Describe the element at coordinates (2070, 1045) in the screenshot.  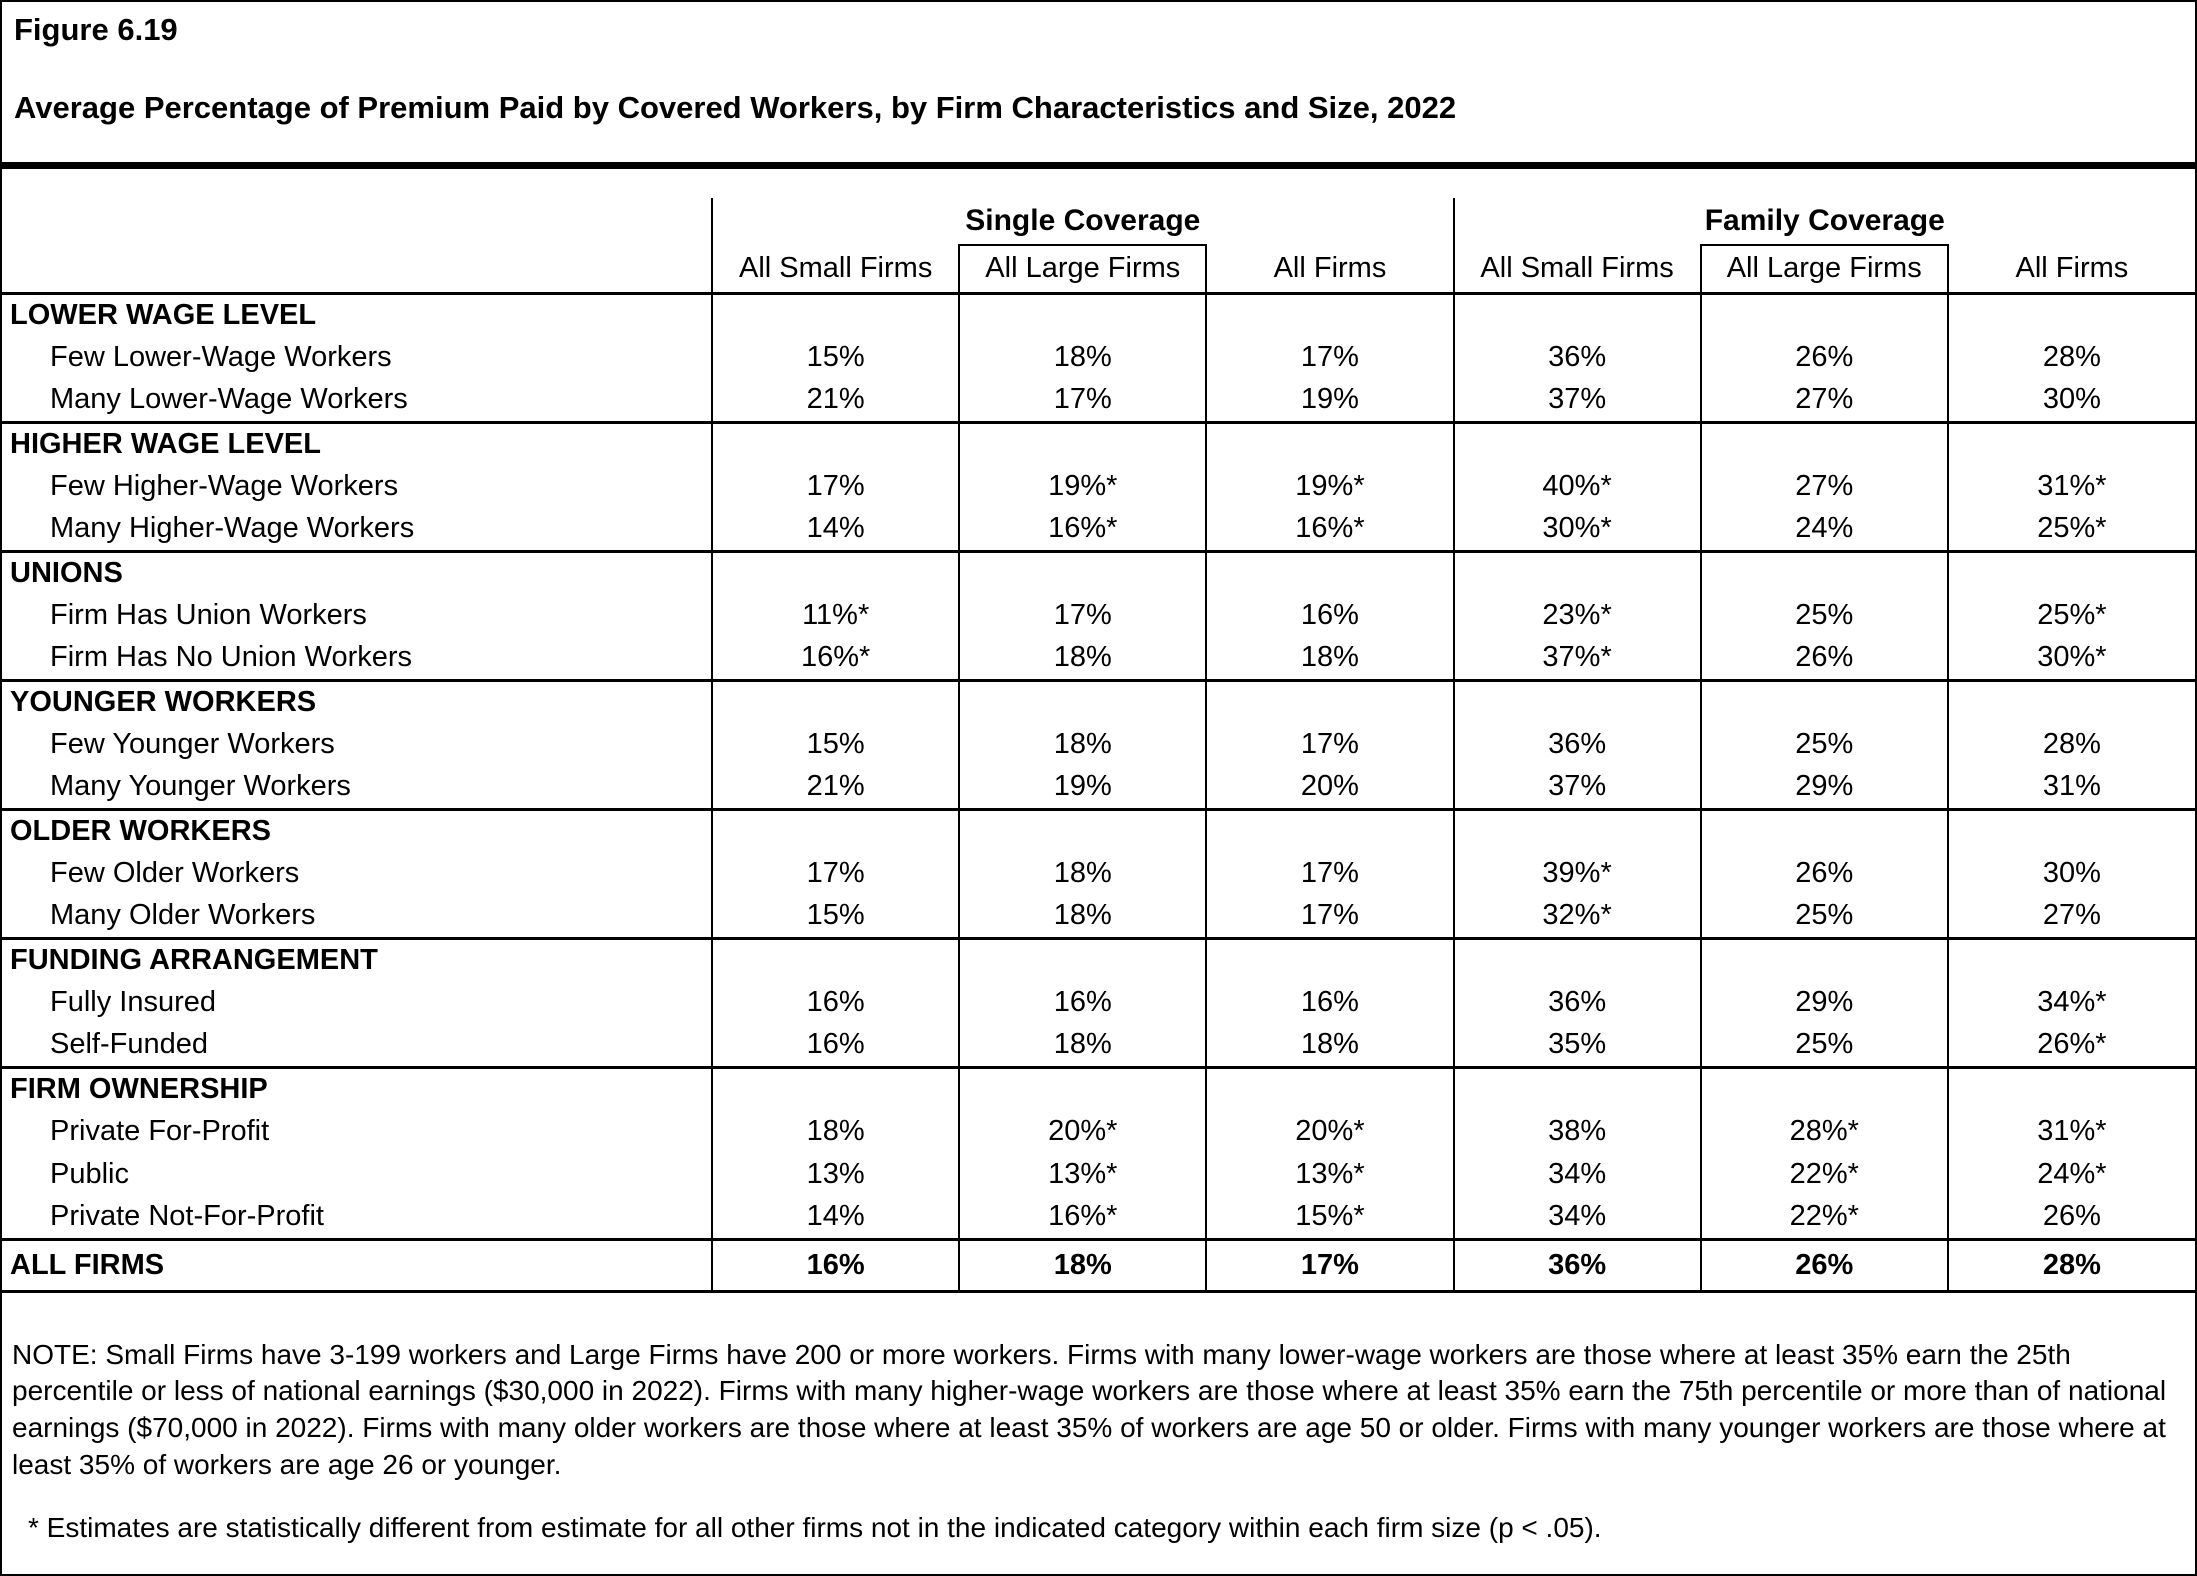
I see `value-cell: 26%*` at that location.